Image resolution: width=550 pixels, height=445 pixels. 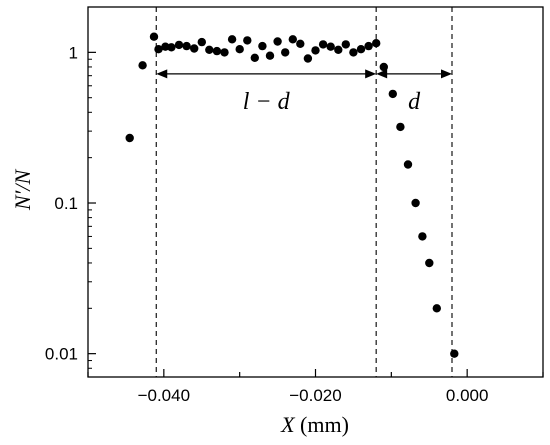 I want to click on x-axis: −0.040 −0.020 0.000, so click(x=315, y=387).